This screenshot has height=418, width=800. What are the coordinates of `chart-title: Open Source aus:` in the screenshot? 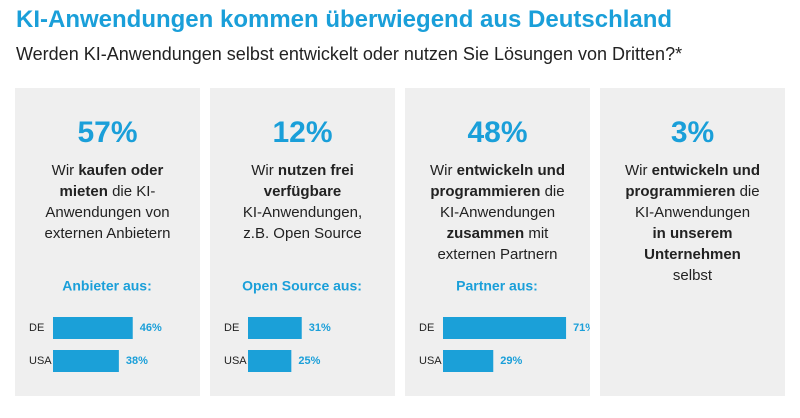 It's located at (302, 286).